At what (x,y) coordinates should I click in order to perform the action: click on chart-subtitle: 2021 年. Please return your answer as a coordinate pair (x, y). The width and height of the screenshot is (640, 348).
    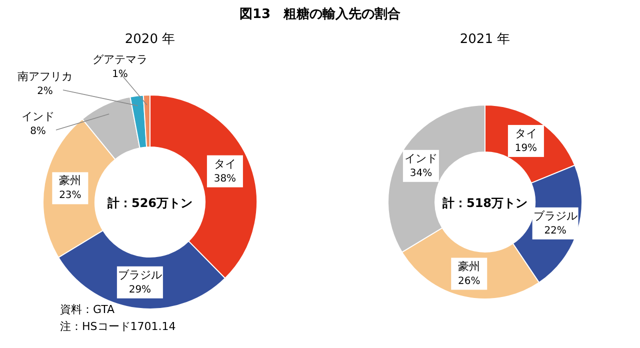
    Looking at the image, I should click on (485, 39).